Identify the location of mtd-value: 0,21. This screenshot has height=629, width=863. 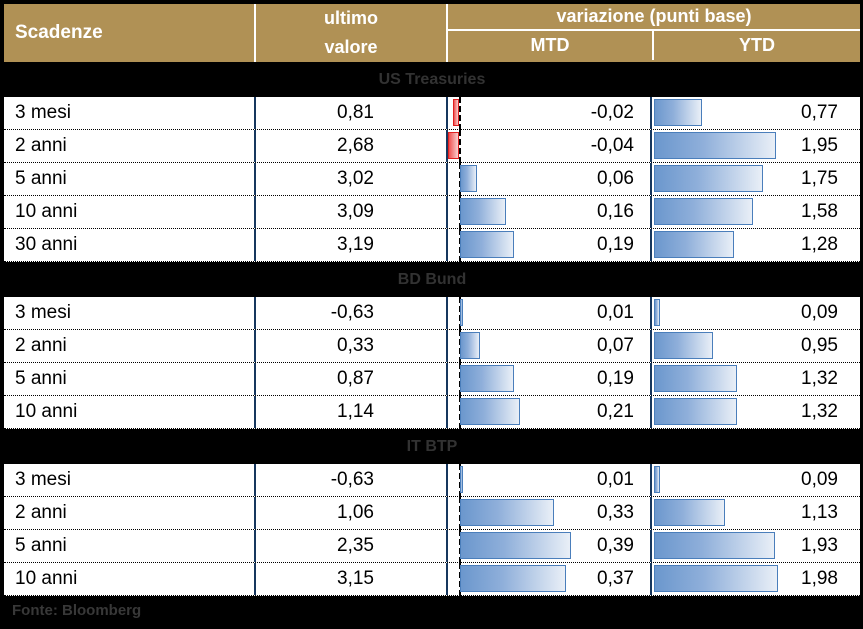
(615, 411).